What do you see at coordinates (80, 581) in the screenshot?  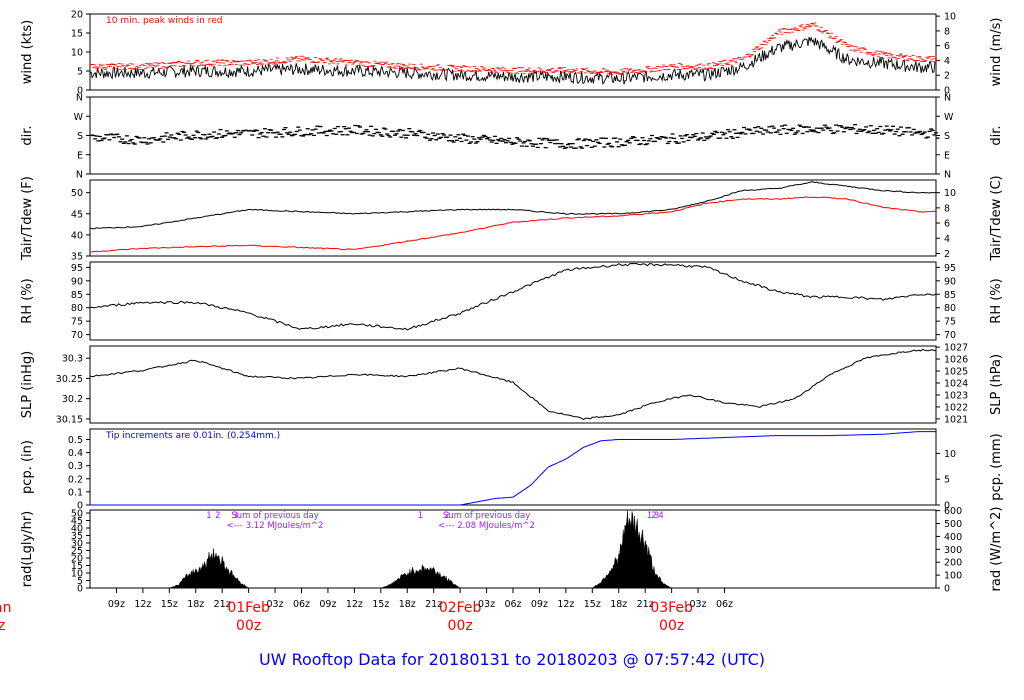 I see `ytick-label-rad: 5` at bounding box center [80, 581].